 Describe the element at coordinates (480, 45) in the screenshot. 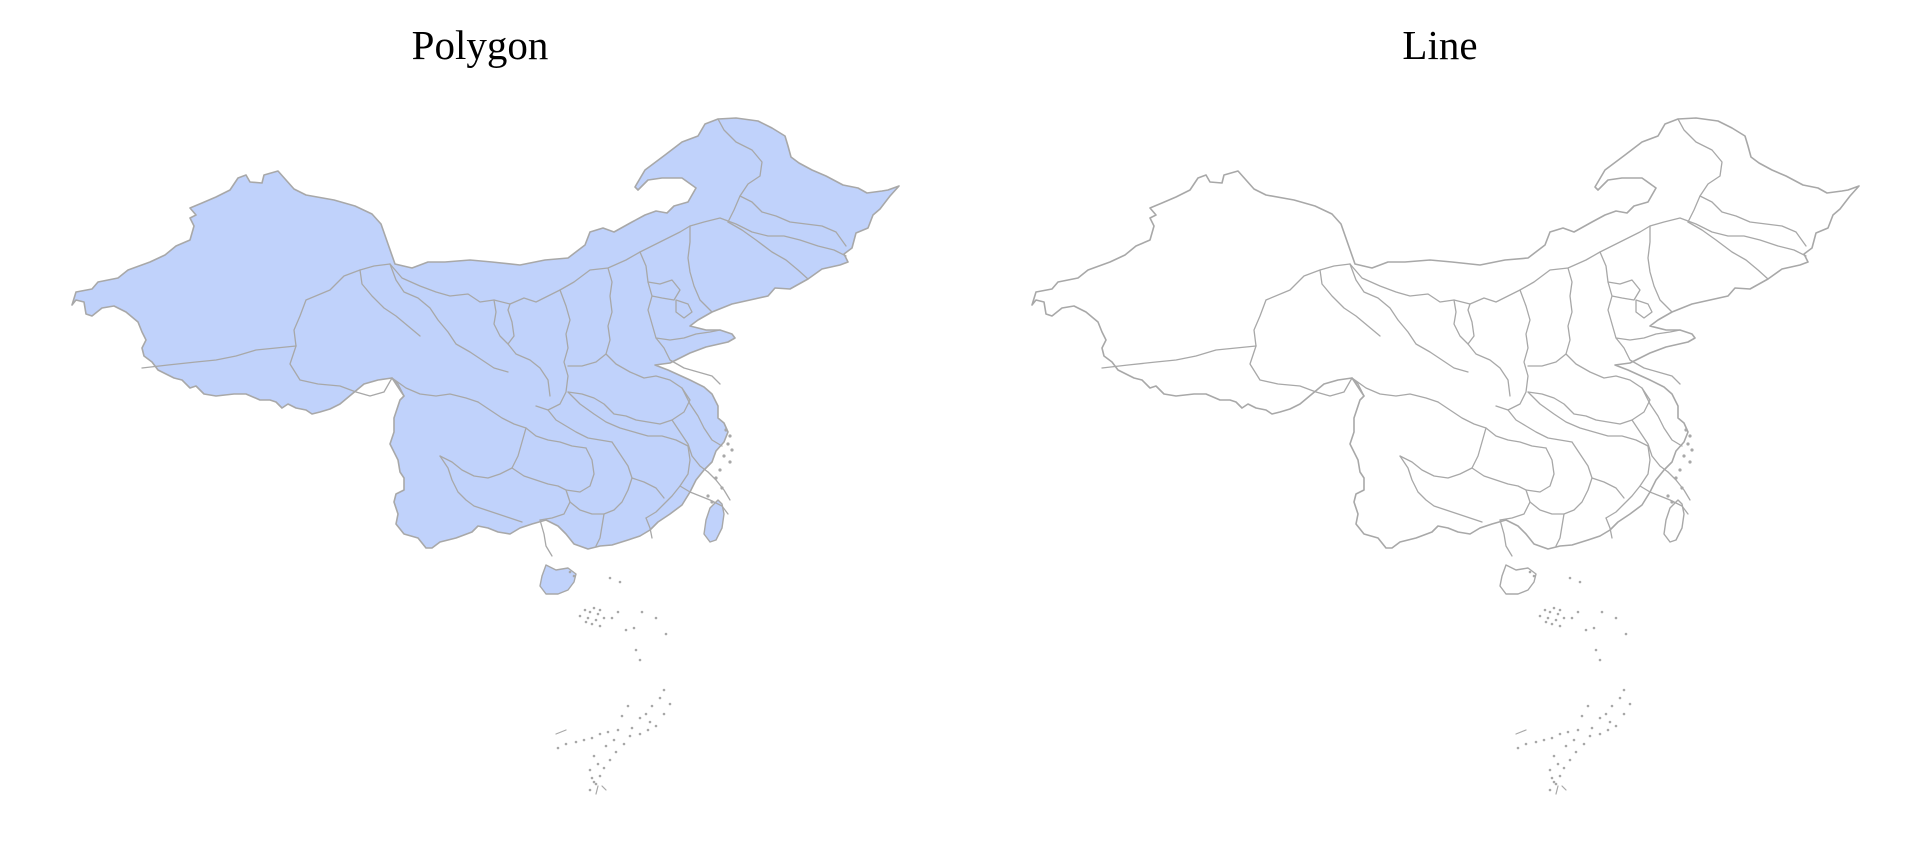

I see `panel-title-polygon: Polygon` at that location.